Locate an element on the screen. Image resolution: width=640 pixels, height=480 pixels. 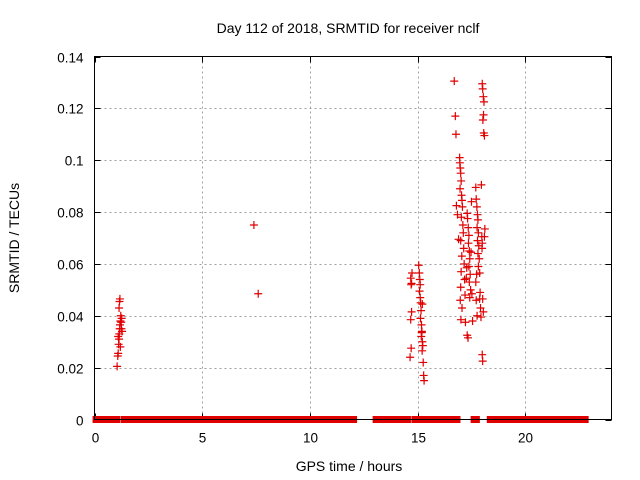
y-tick-label: 0.04 is located at coordinates (70, 317).